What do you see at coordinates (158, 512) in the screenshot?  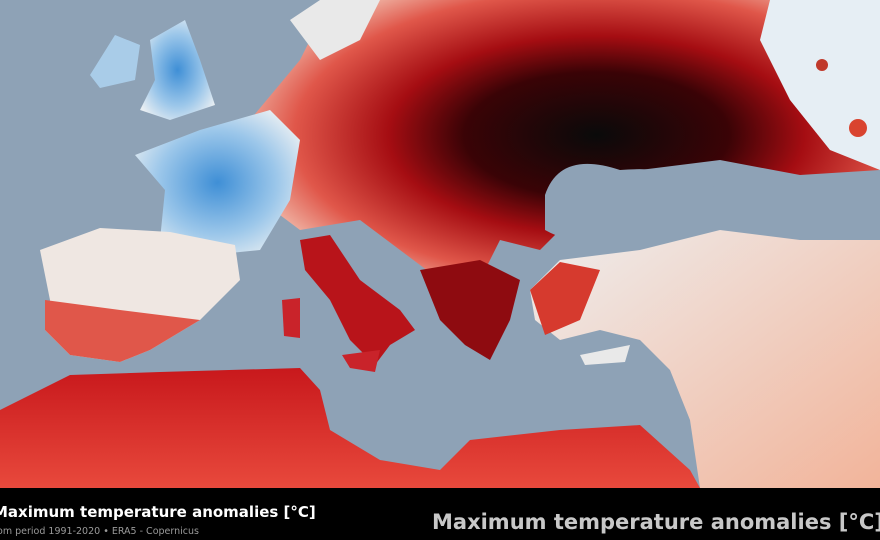 I see `caption-title: Maximum temperature anomalies [°C]` at bounding box center [158, 512].